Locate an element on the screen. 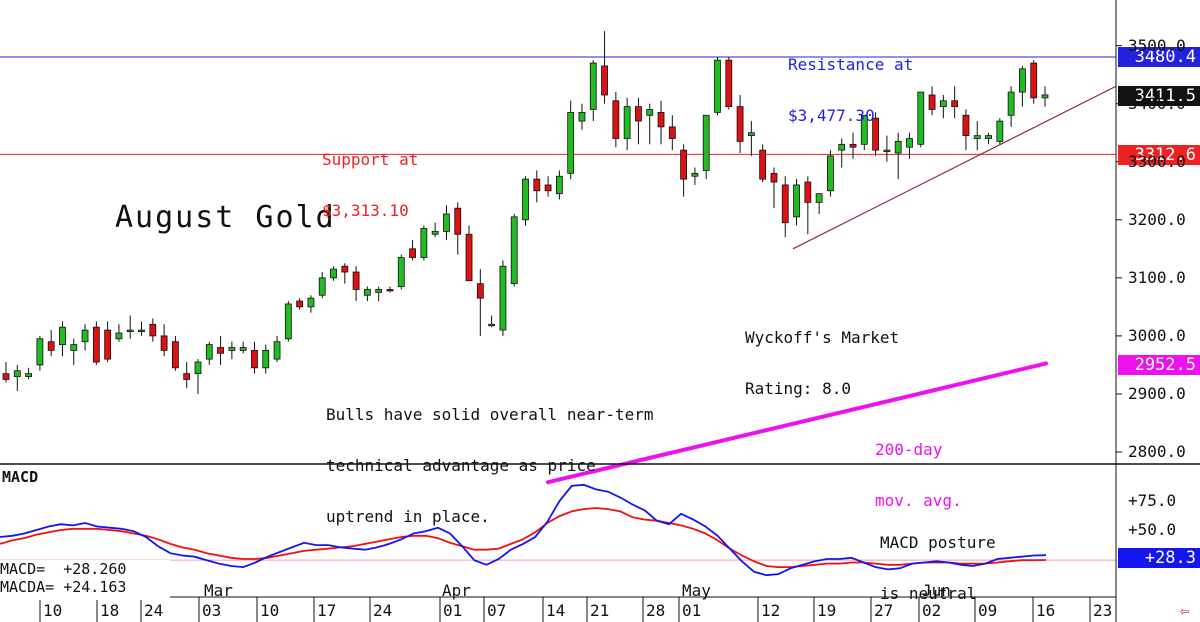 The image size is (1200, 622). date-tick-label: 27 is located at coordinates (884, 610).